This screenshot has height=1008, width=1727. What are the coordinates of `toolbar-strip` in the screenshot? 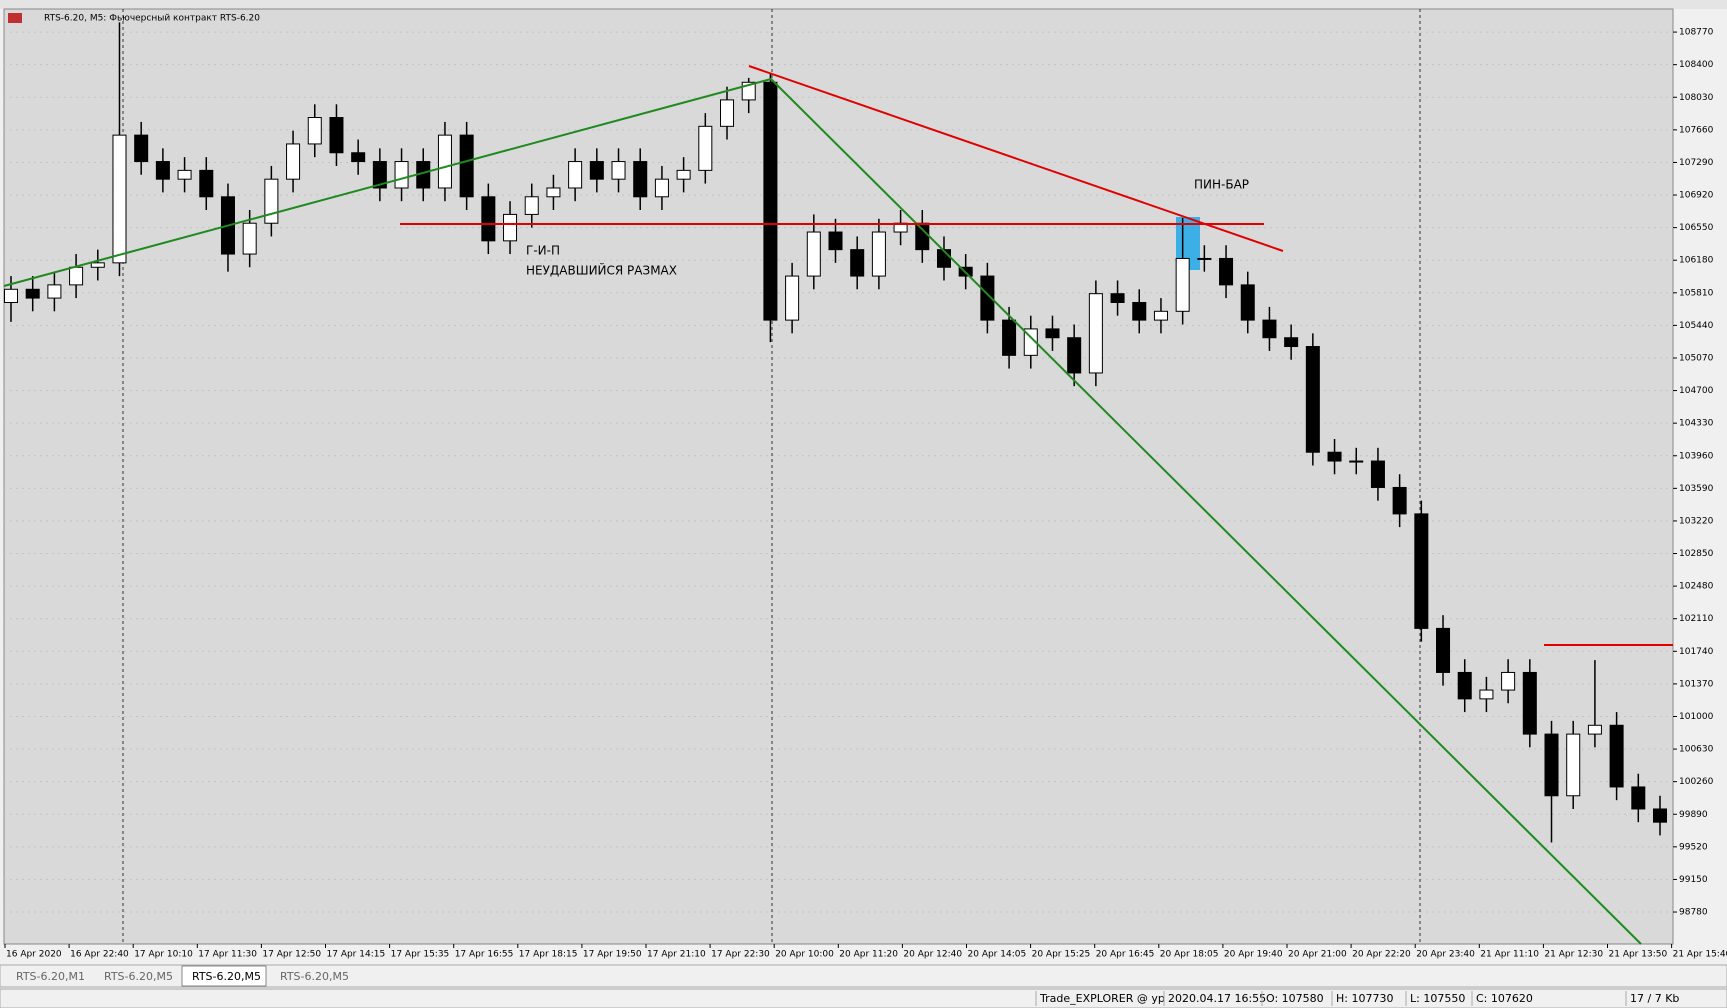 It's located at (863, 4).